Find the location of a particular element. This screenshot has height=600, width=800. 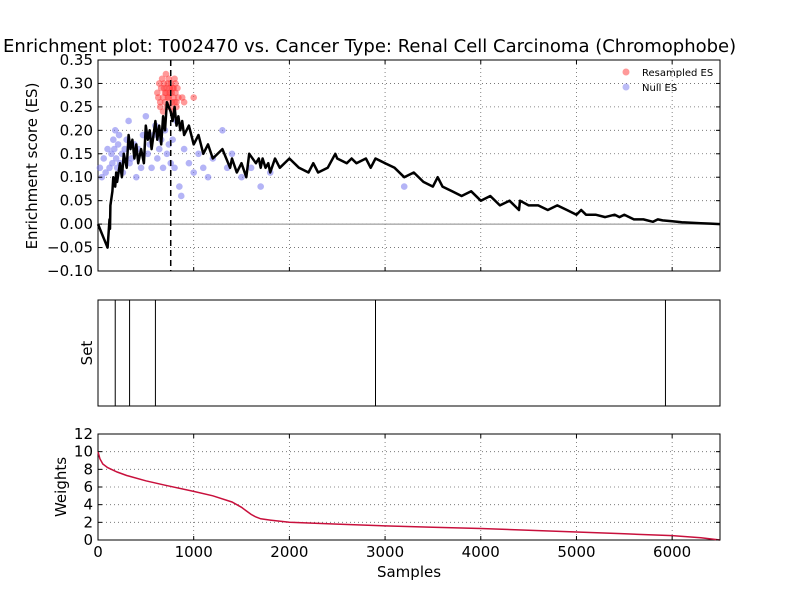

weights-ytick-label: 12 is located at coordinates (83, 434).